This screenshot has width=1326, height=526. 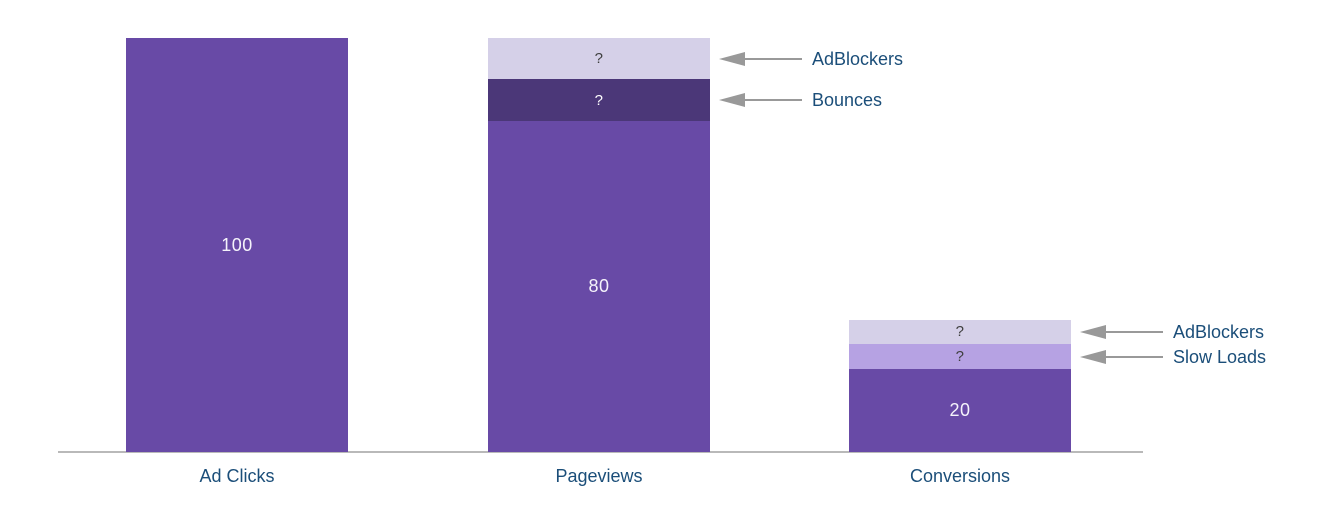 I want to click on bar-segment-conversions-conversions: 20, so click(x=960, y=410).